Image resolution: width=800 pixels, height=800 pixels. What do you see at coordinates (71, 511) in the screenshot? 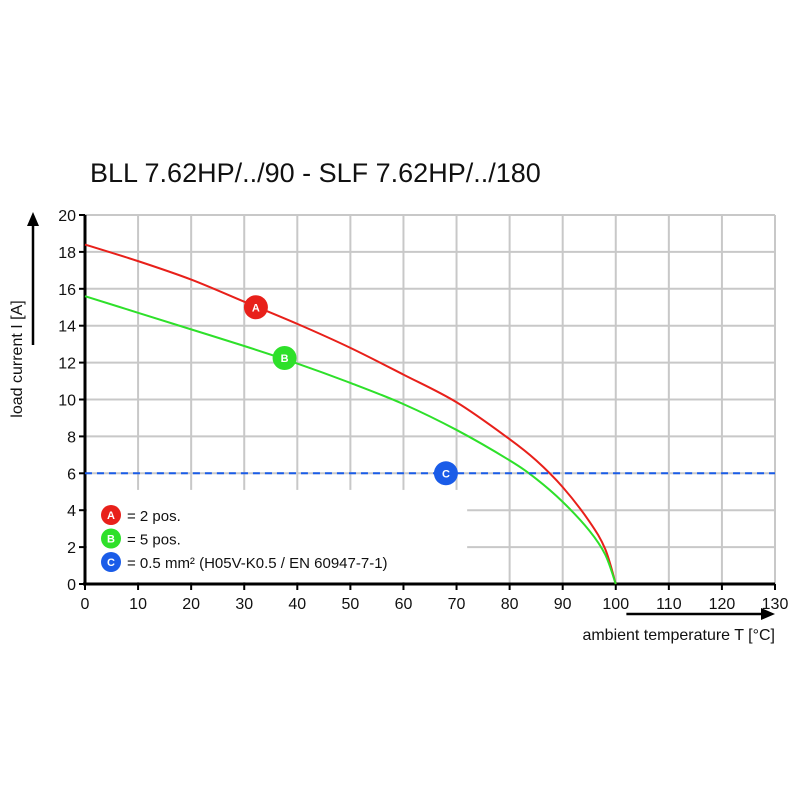
I see `y-tick-label: 4` at bounding box center [71, 511].